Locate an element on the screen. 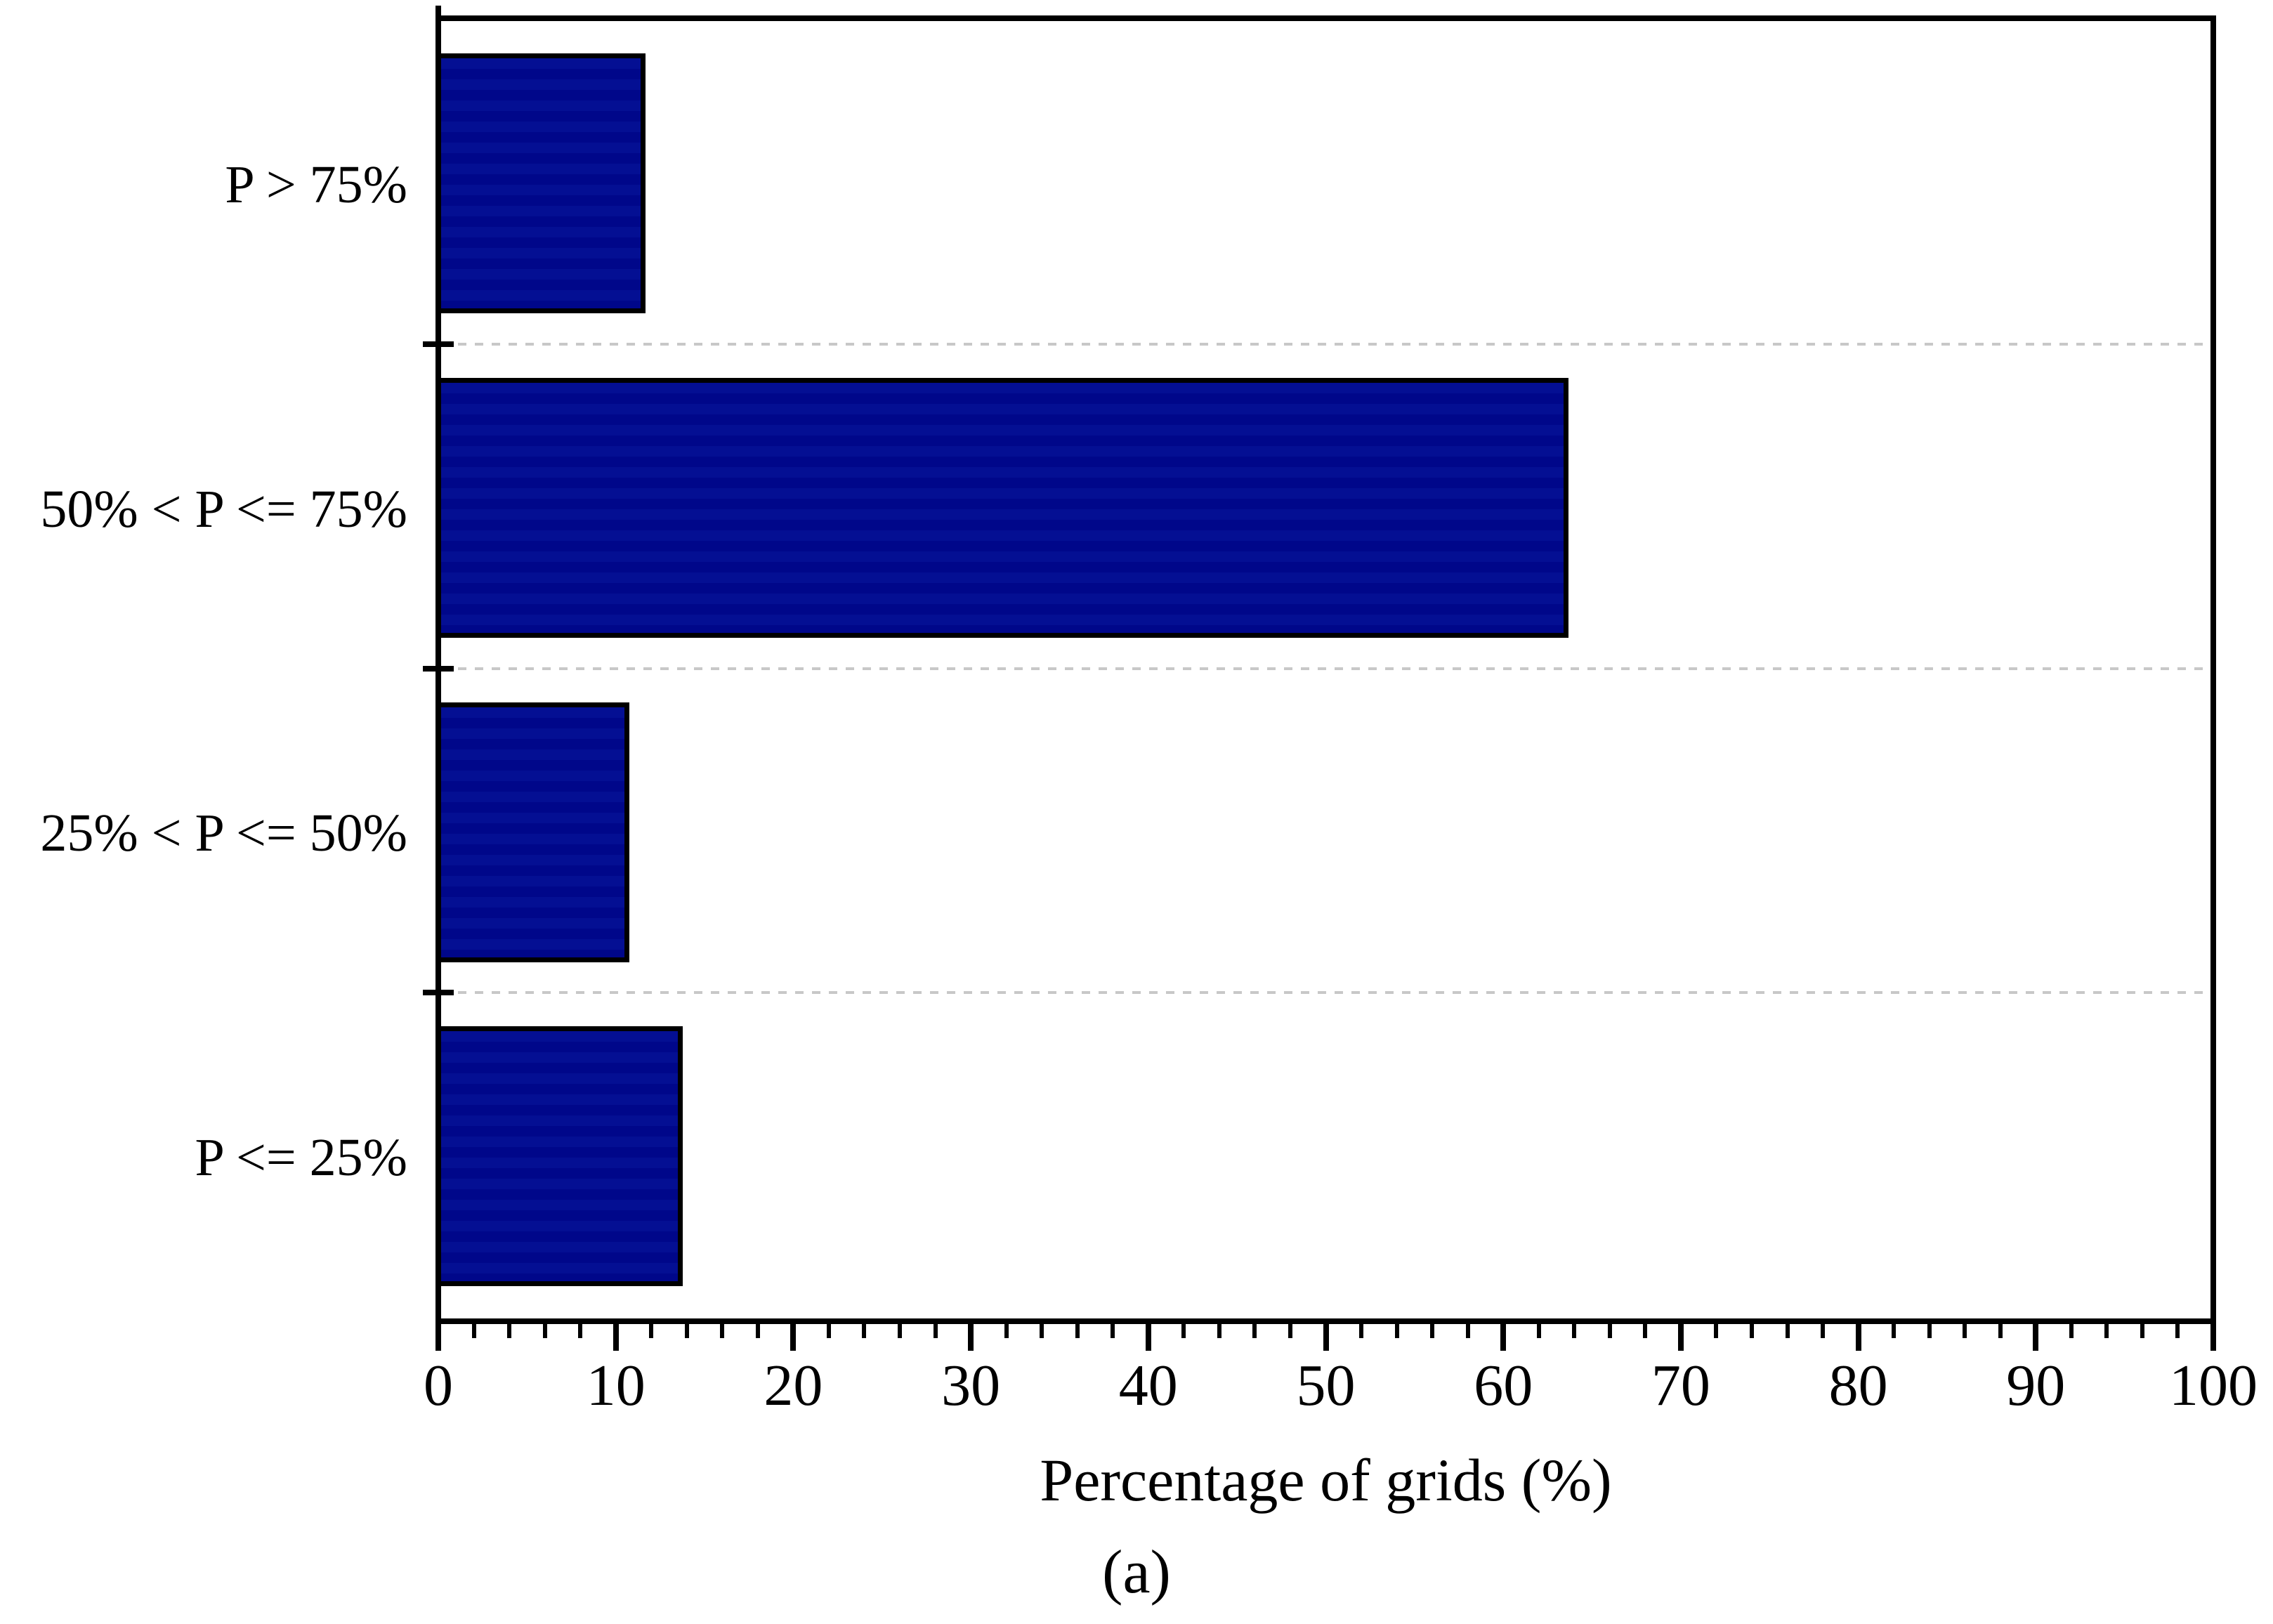  category-label: 50% < P <= 75% is located at coordinates (224, 509).